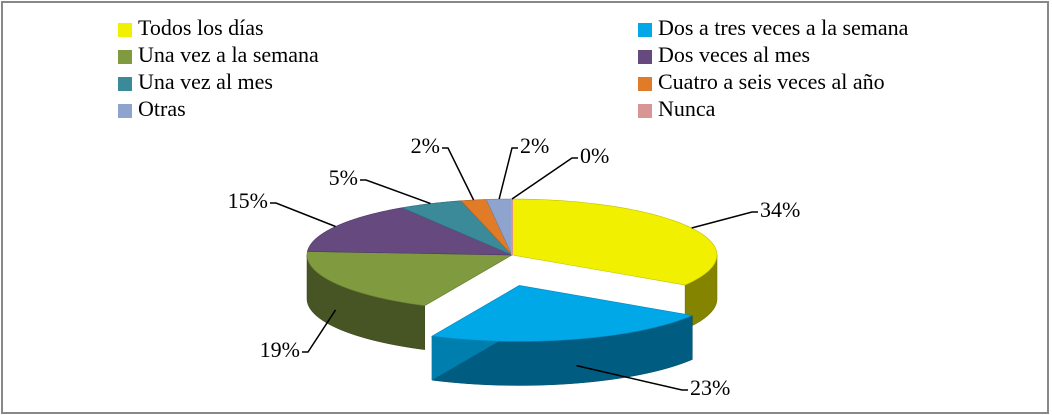  What do you see at coordinates (710, 387) in the screenshot?
I see `data-label: 23%` at bounding box center [710, 387].